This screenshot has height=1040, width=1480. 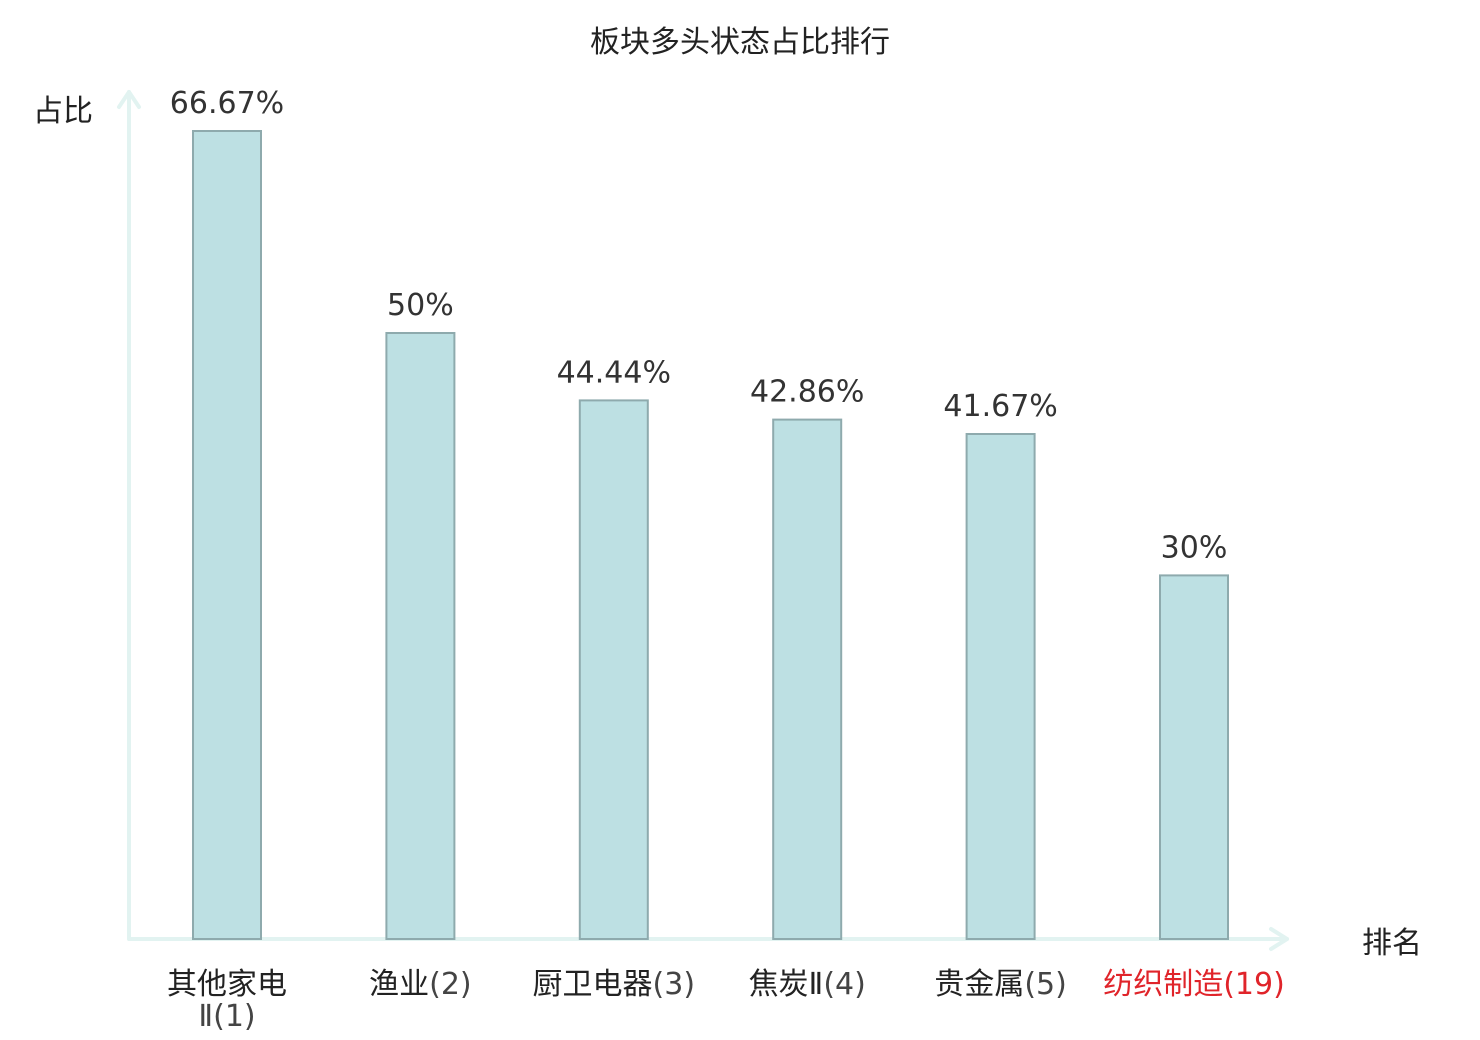 I want to click on y-axis, so click(x=129, y=515).